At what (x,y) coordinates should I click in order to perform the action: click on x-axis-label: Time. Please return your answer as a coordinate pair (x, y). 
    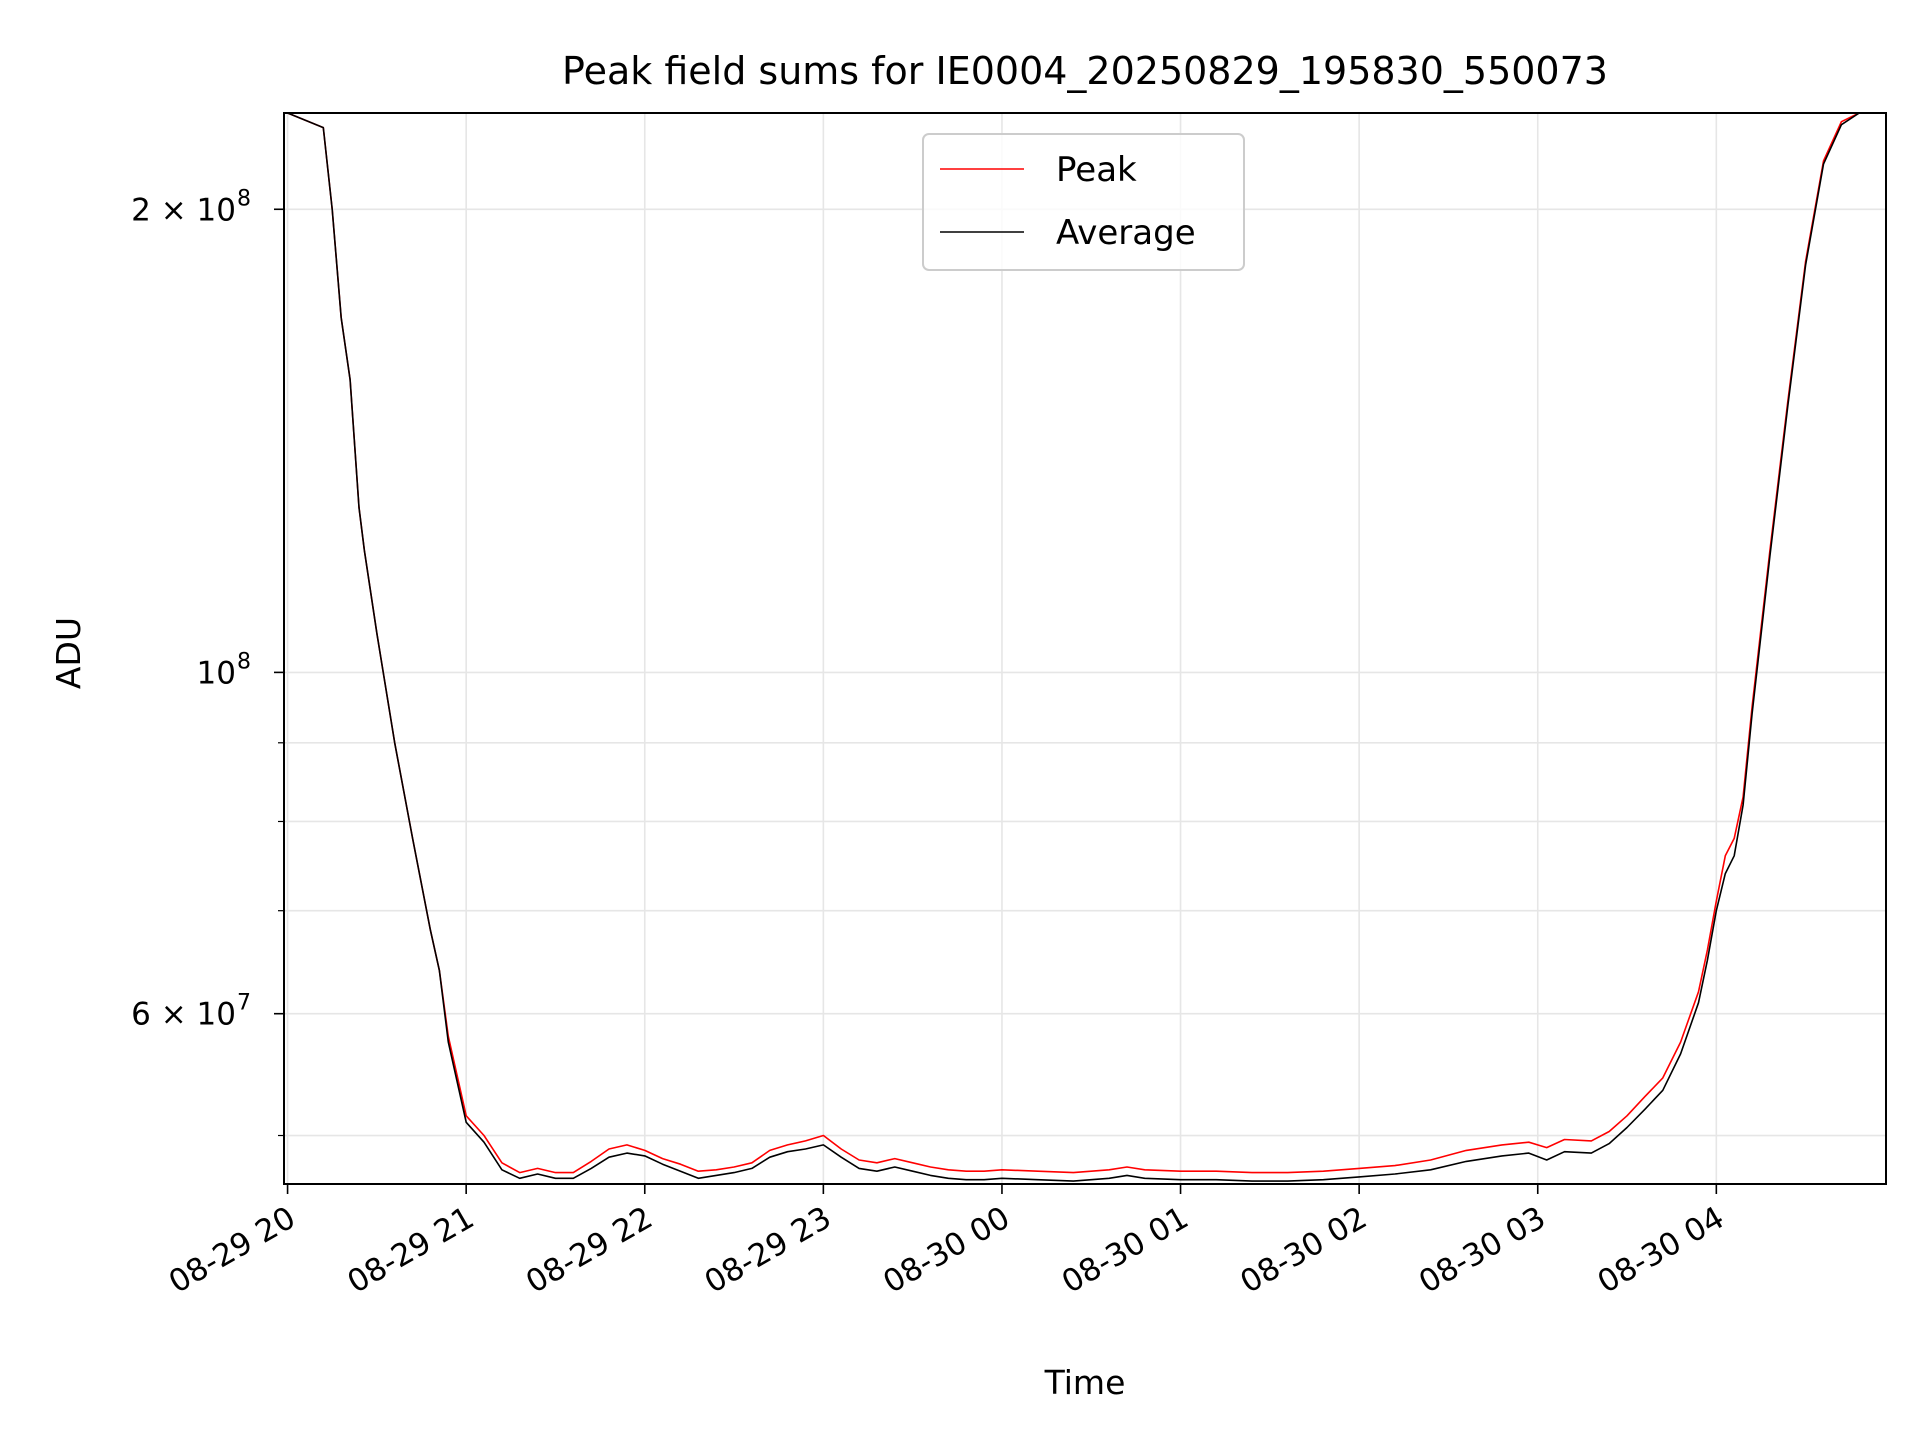
    Looking at the image, I should click on (1085, 1382).